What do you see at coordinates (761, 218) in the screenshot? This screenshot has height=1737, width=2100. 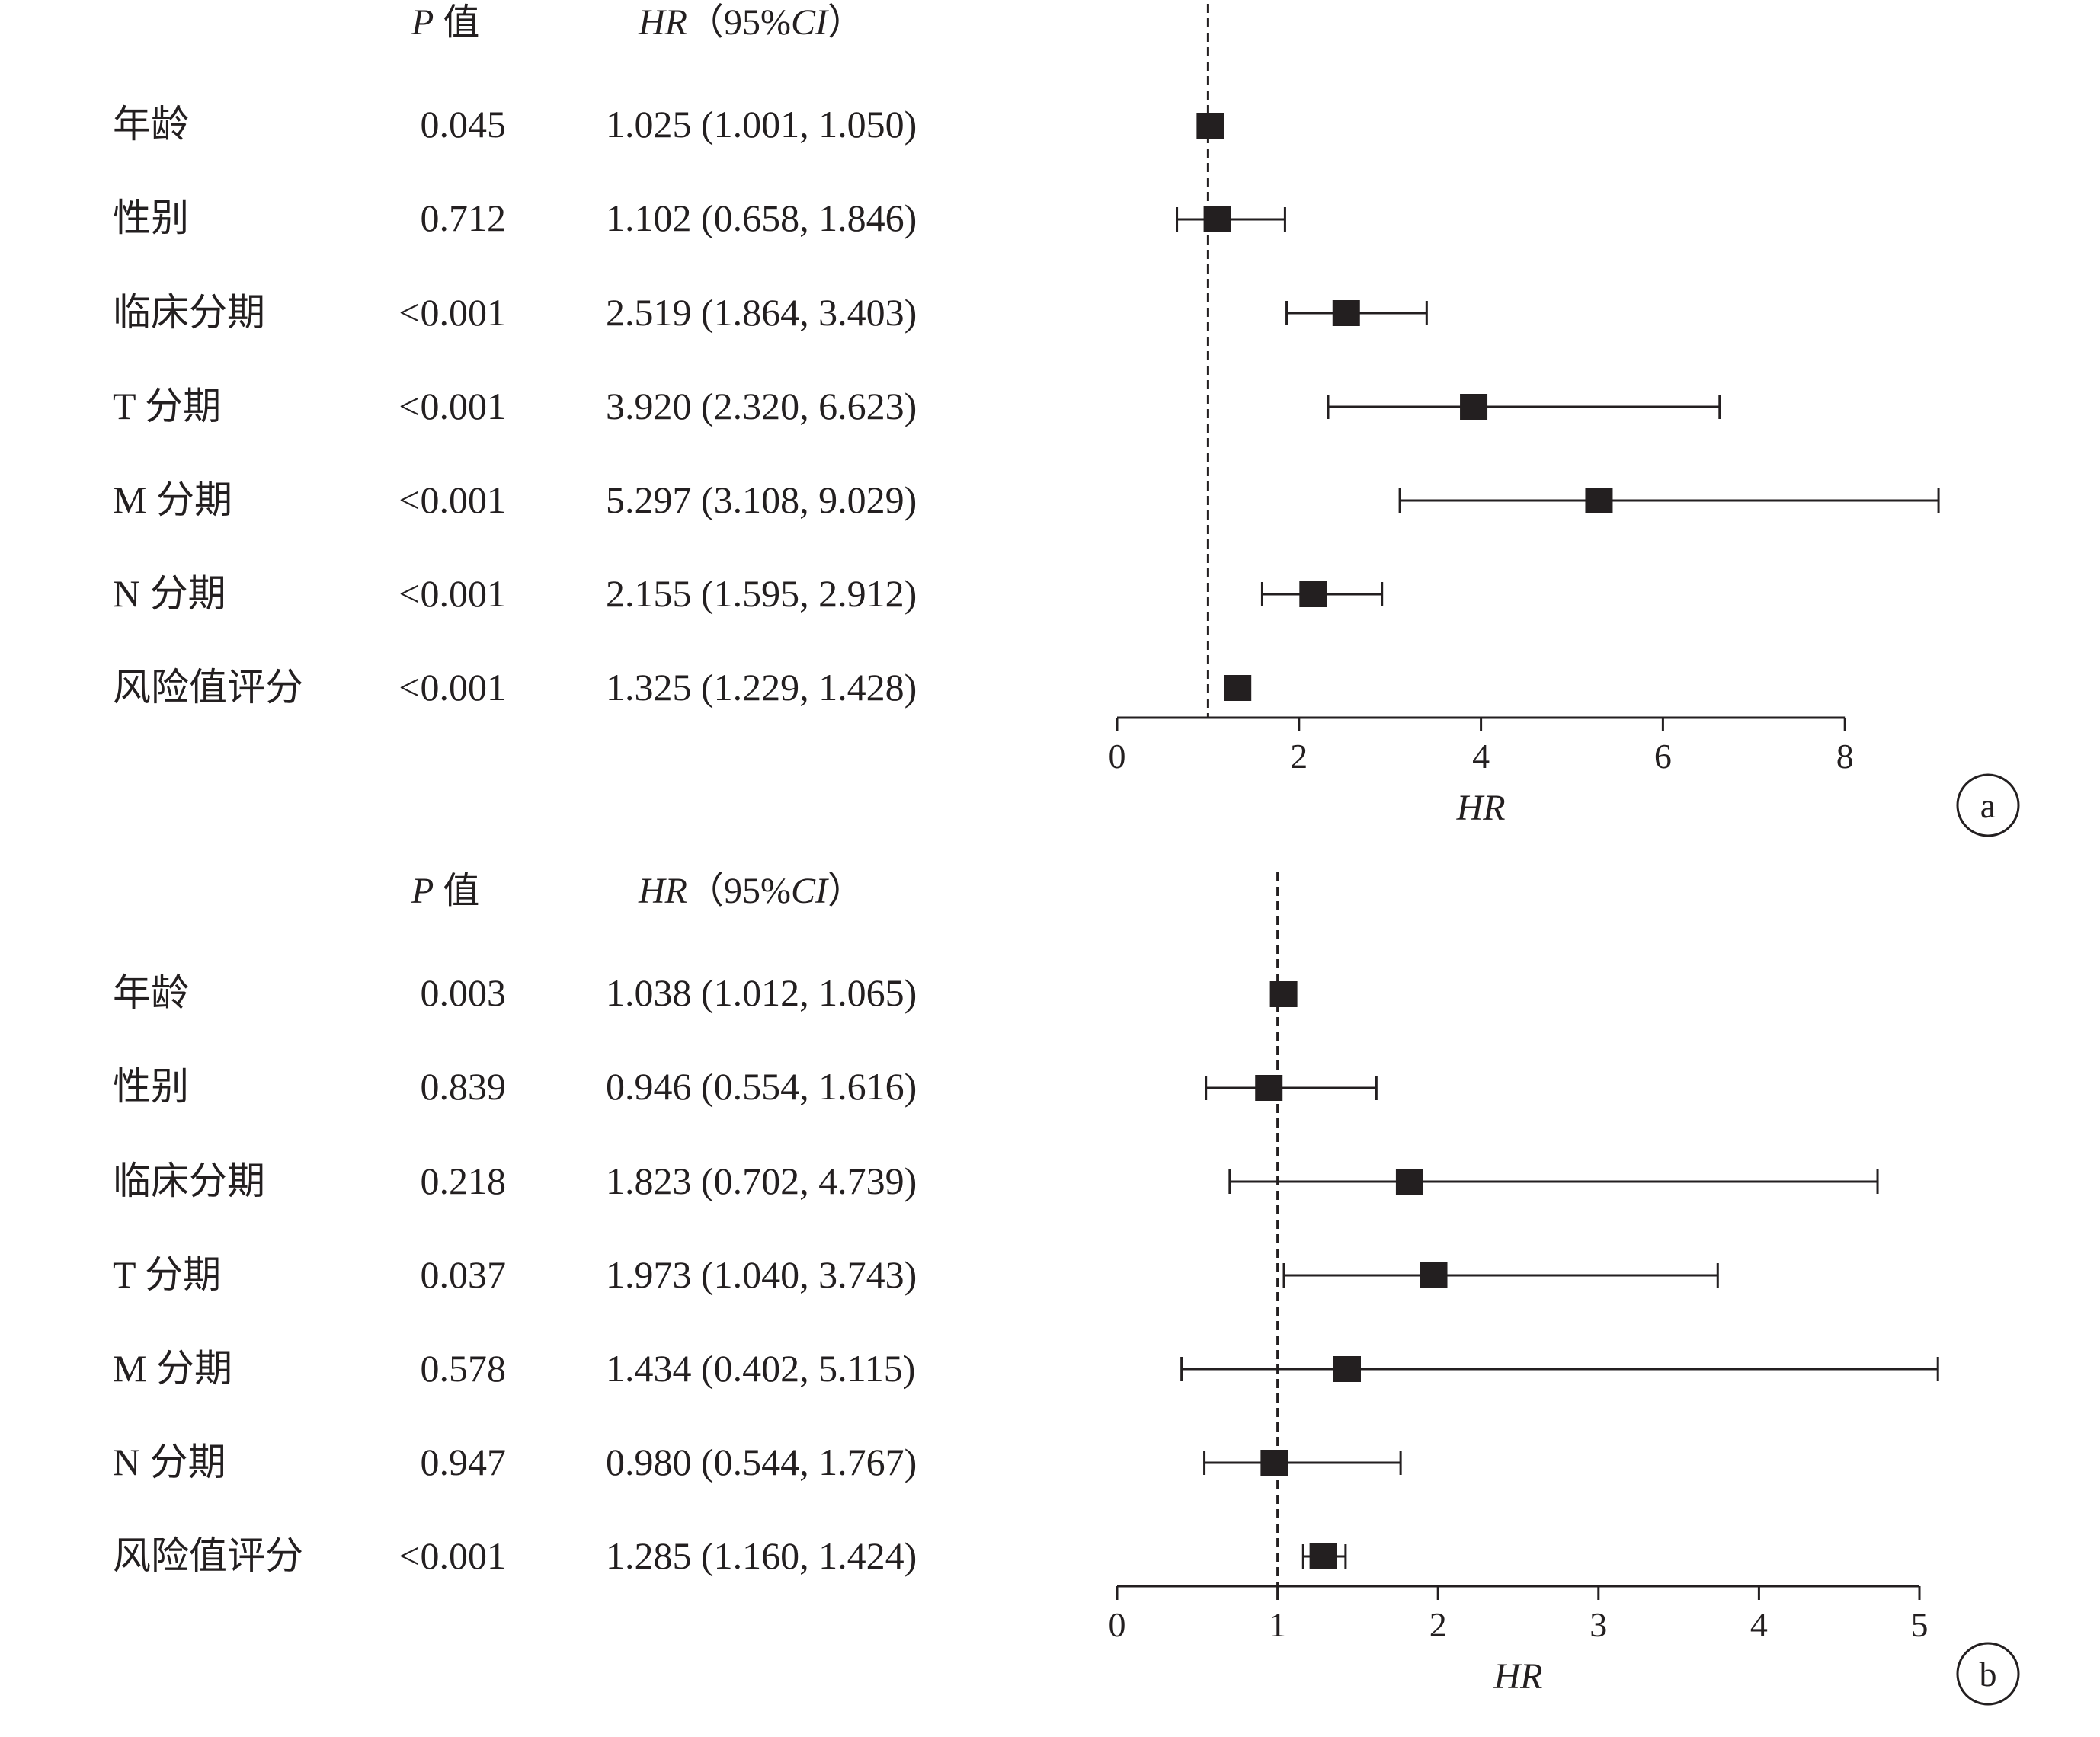 I see `hr-ci-text: 1.102 (0.658, 1.846)` at bounding box center [761, 218].